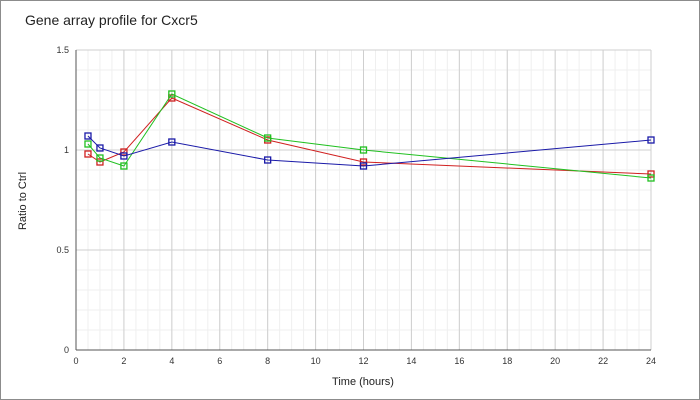 The width and height of the screenshot is (700, 400). Describe the element at coordinates (23, 201) in the screenshot. I see `y-axis-label: Ratio to Ctrl` at that location.